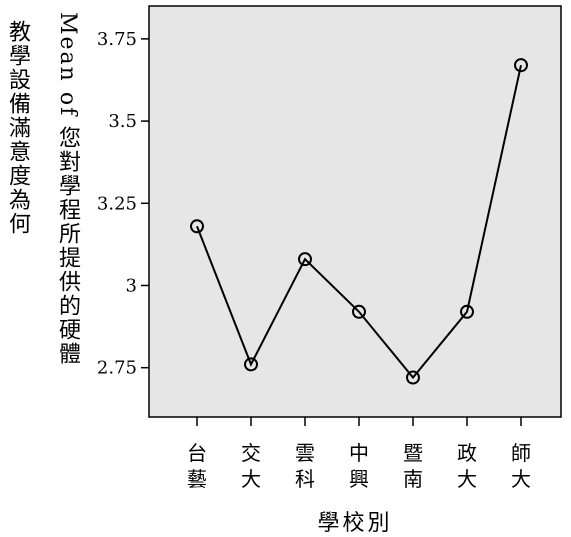  What do you see at coordinates (122, 121) in the screenshot?
I see `y-tick-label: 3.5` at bounding box center [122, 121].